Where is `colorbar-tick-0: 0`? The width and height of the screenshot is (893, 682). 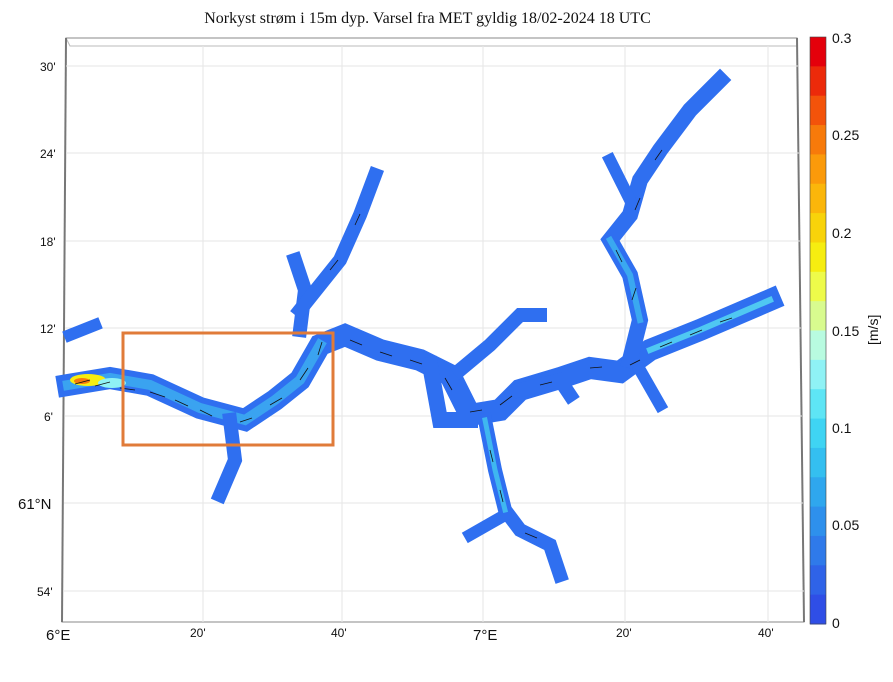
colorbar-tick-0: 0 is located at coordinates (836, 623).